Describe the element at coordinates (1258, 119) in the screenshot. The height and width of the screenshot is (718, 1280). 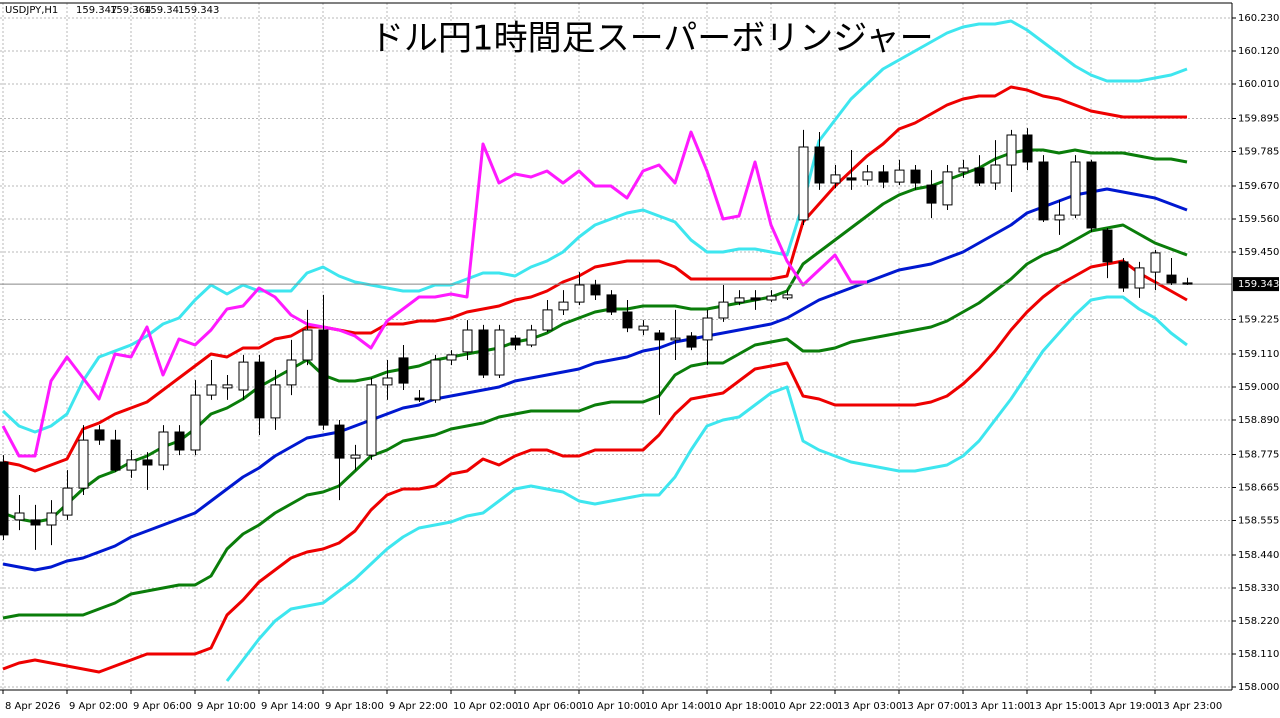
I see `y-tick-label: 159.895` at that location.